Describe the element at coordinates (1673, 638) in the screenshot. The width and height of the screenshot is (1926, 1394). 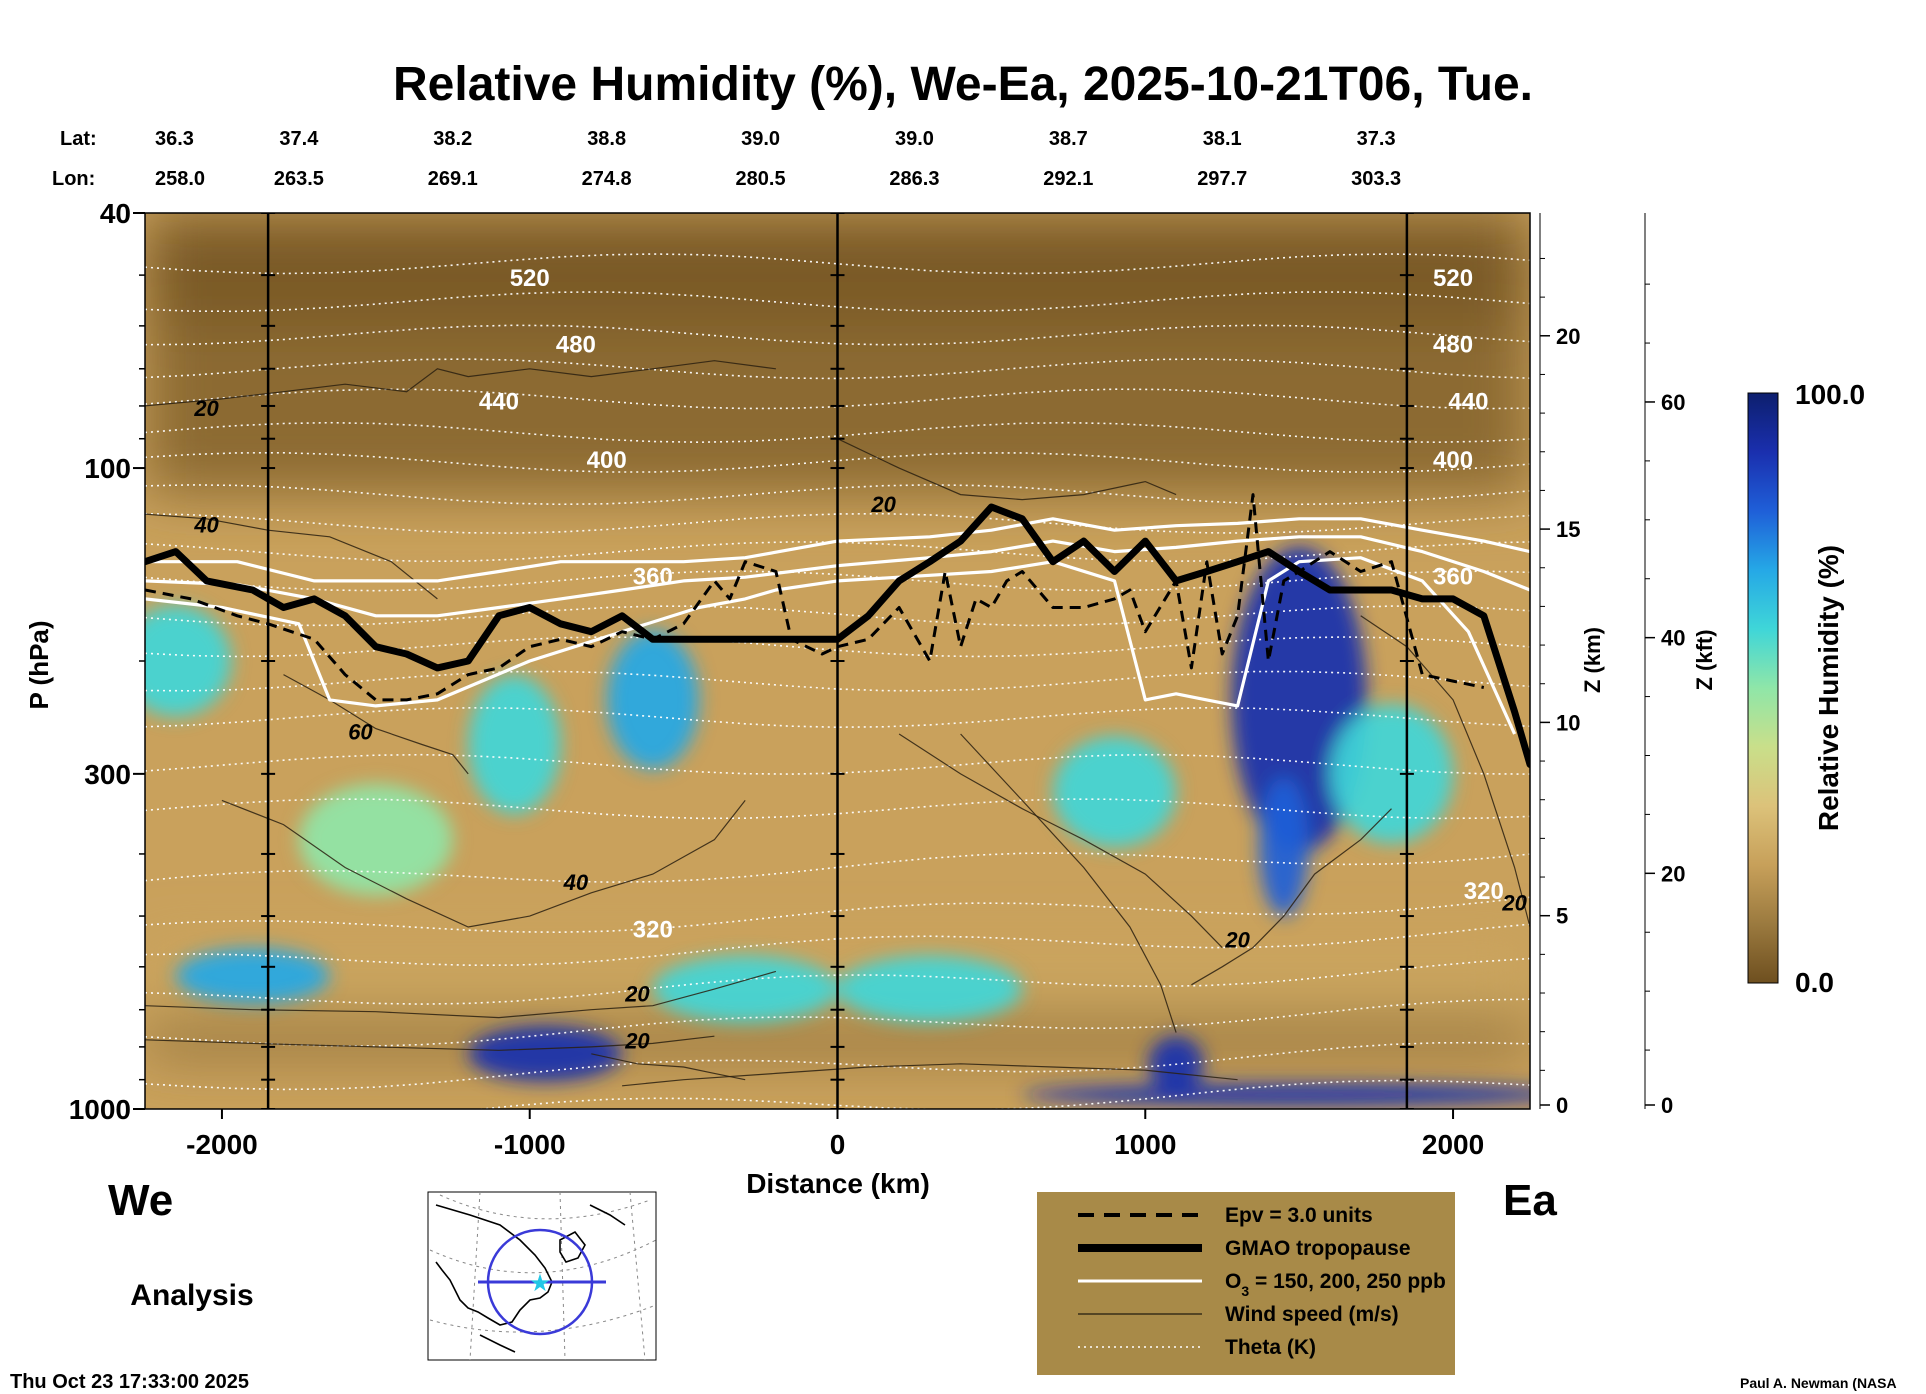
I see `z-kft-tick-label: 40` at that location.